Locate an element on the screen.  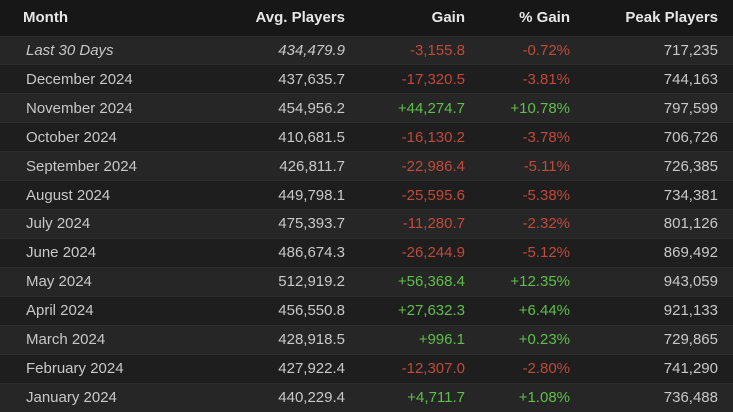
cell-month: April 2024 is located at coordinates (60, 311).